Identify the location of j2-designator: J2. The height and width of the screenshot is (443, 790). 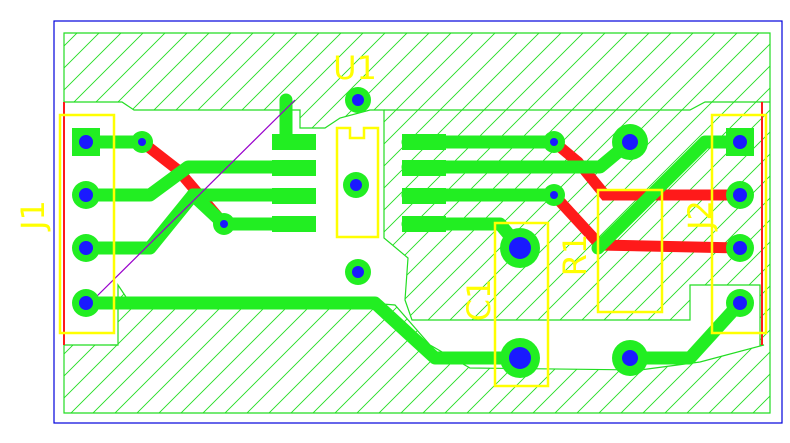
(700, 216).